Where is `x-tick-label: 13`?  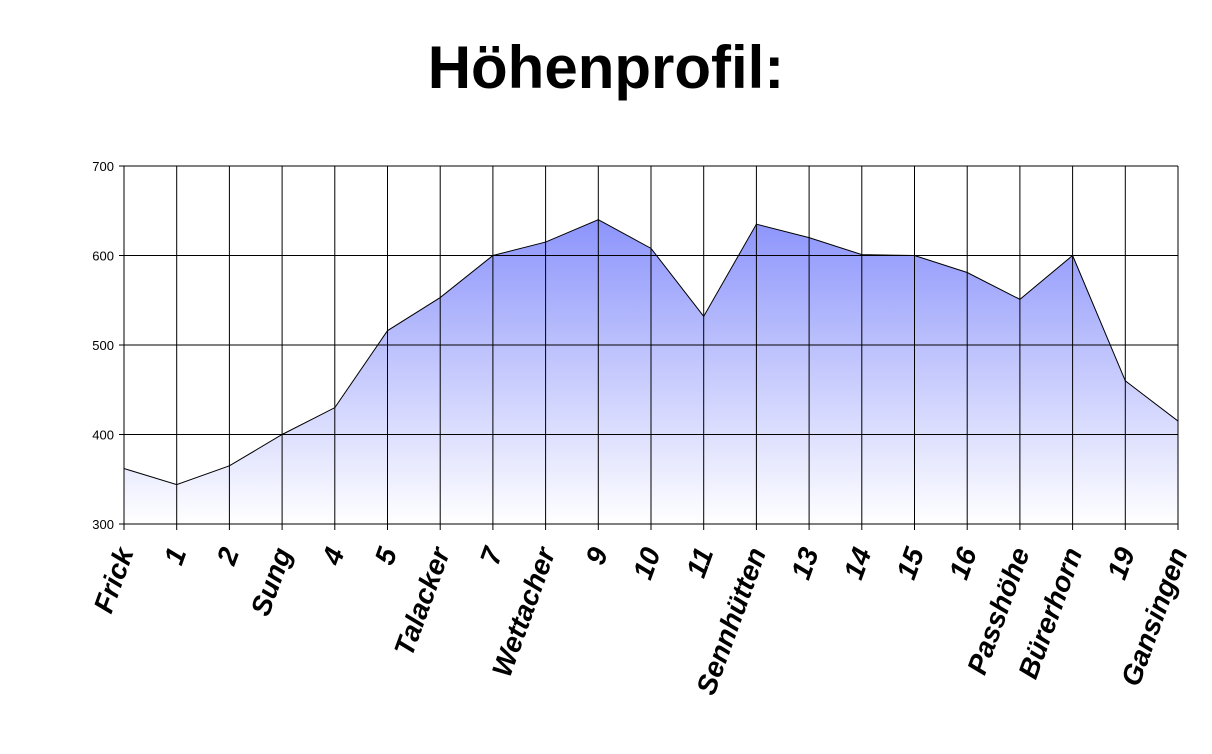
x-tick-label: 13 is located at coordinates (805, 563).